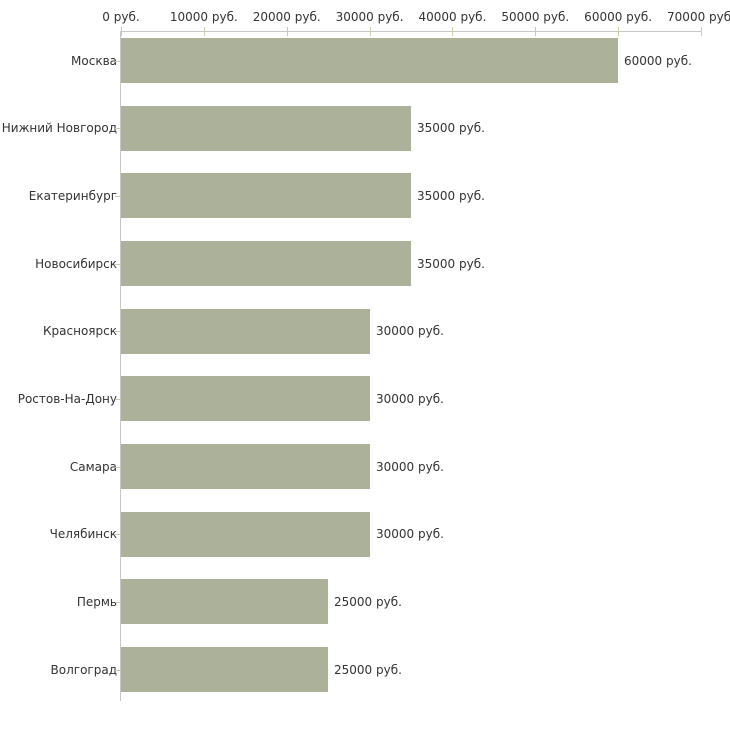  What do you see at coordinates (80, 331) in the screenshot?
I see `category-label: Красноярск` at bounding box center [80, 331].